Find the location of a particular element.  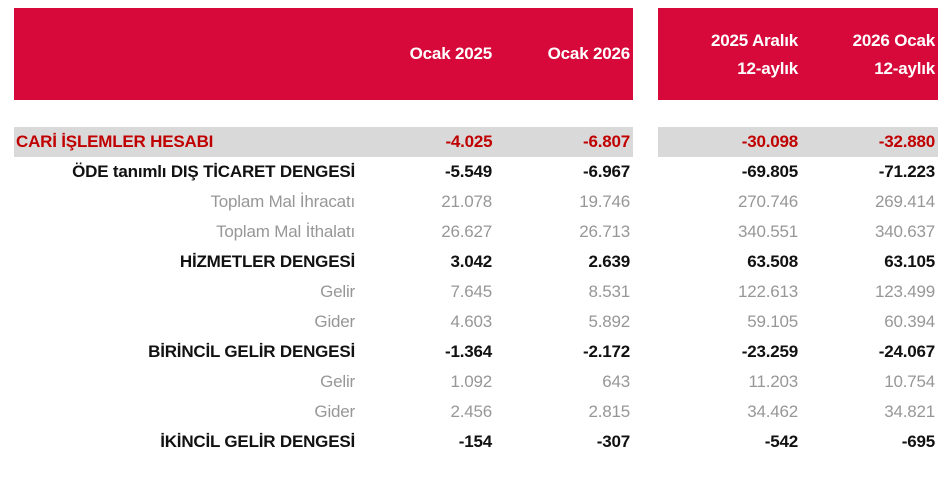

value-2026-ocak-12aylik: -32.880 is located at coordinates (906, 141).